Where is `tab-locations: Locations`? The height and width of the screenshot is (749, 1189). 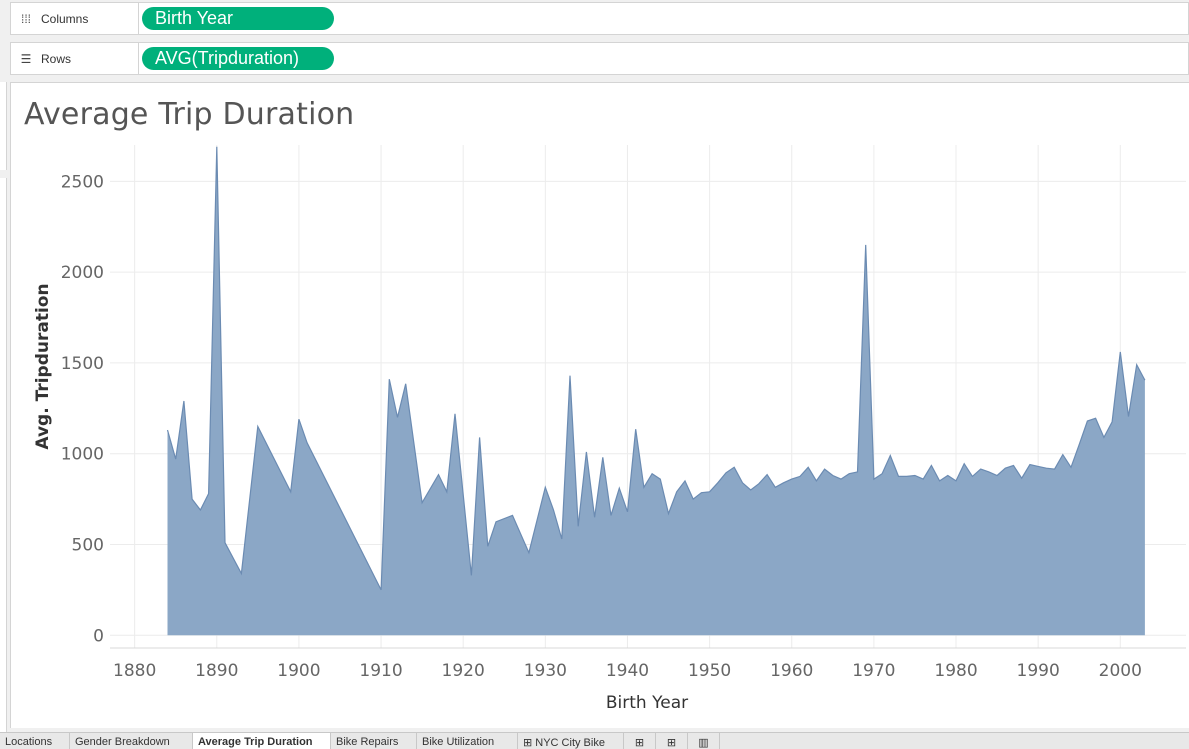
tab-locations: Locations is located at coordinates (35, 741).